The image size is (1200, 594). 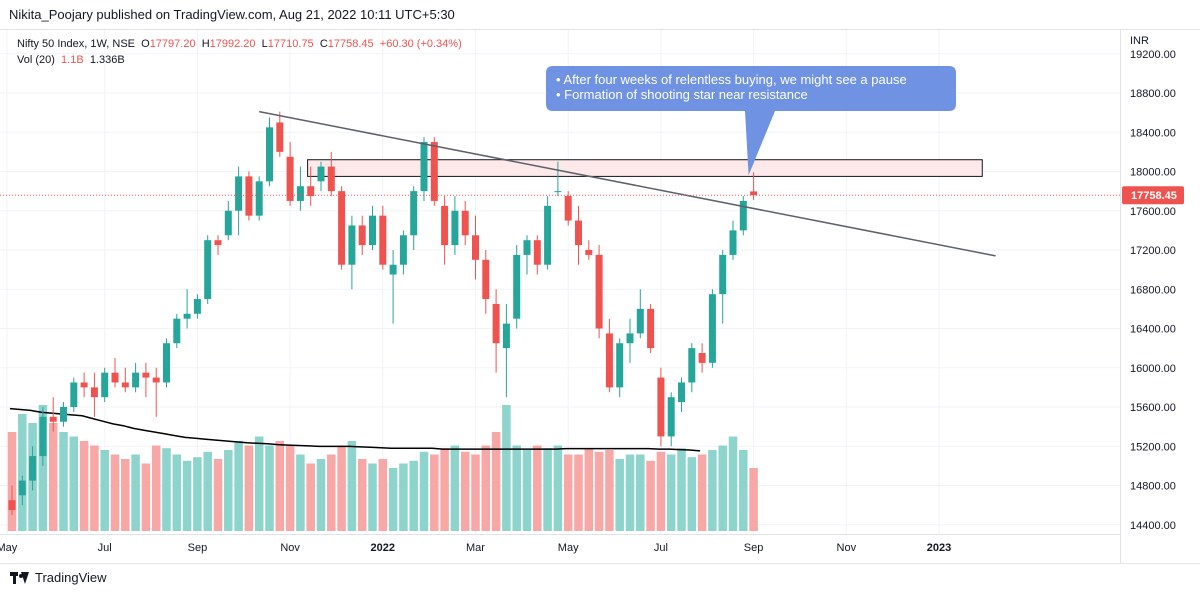 I want to click on price-tick-label: 17600.00, so click(x=1153, y=212).